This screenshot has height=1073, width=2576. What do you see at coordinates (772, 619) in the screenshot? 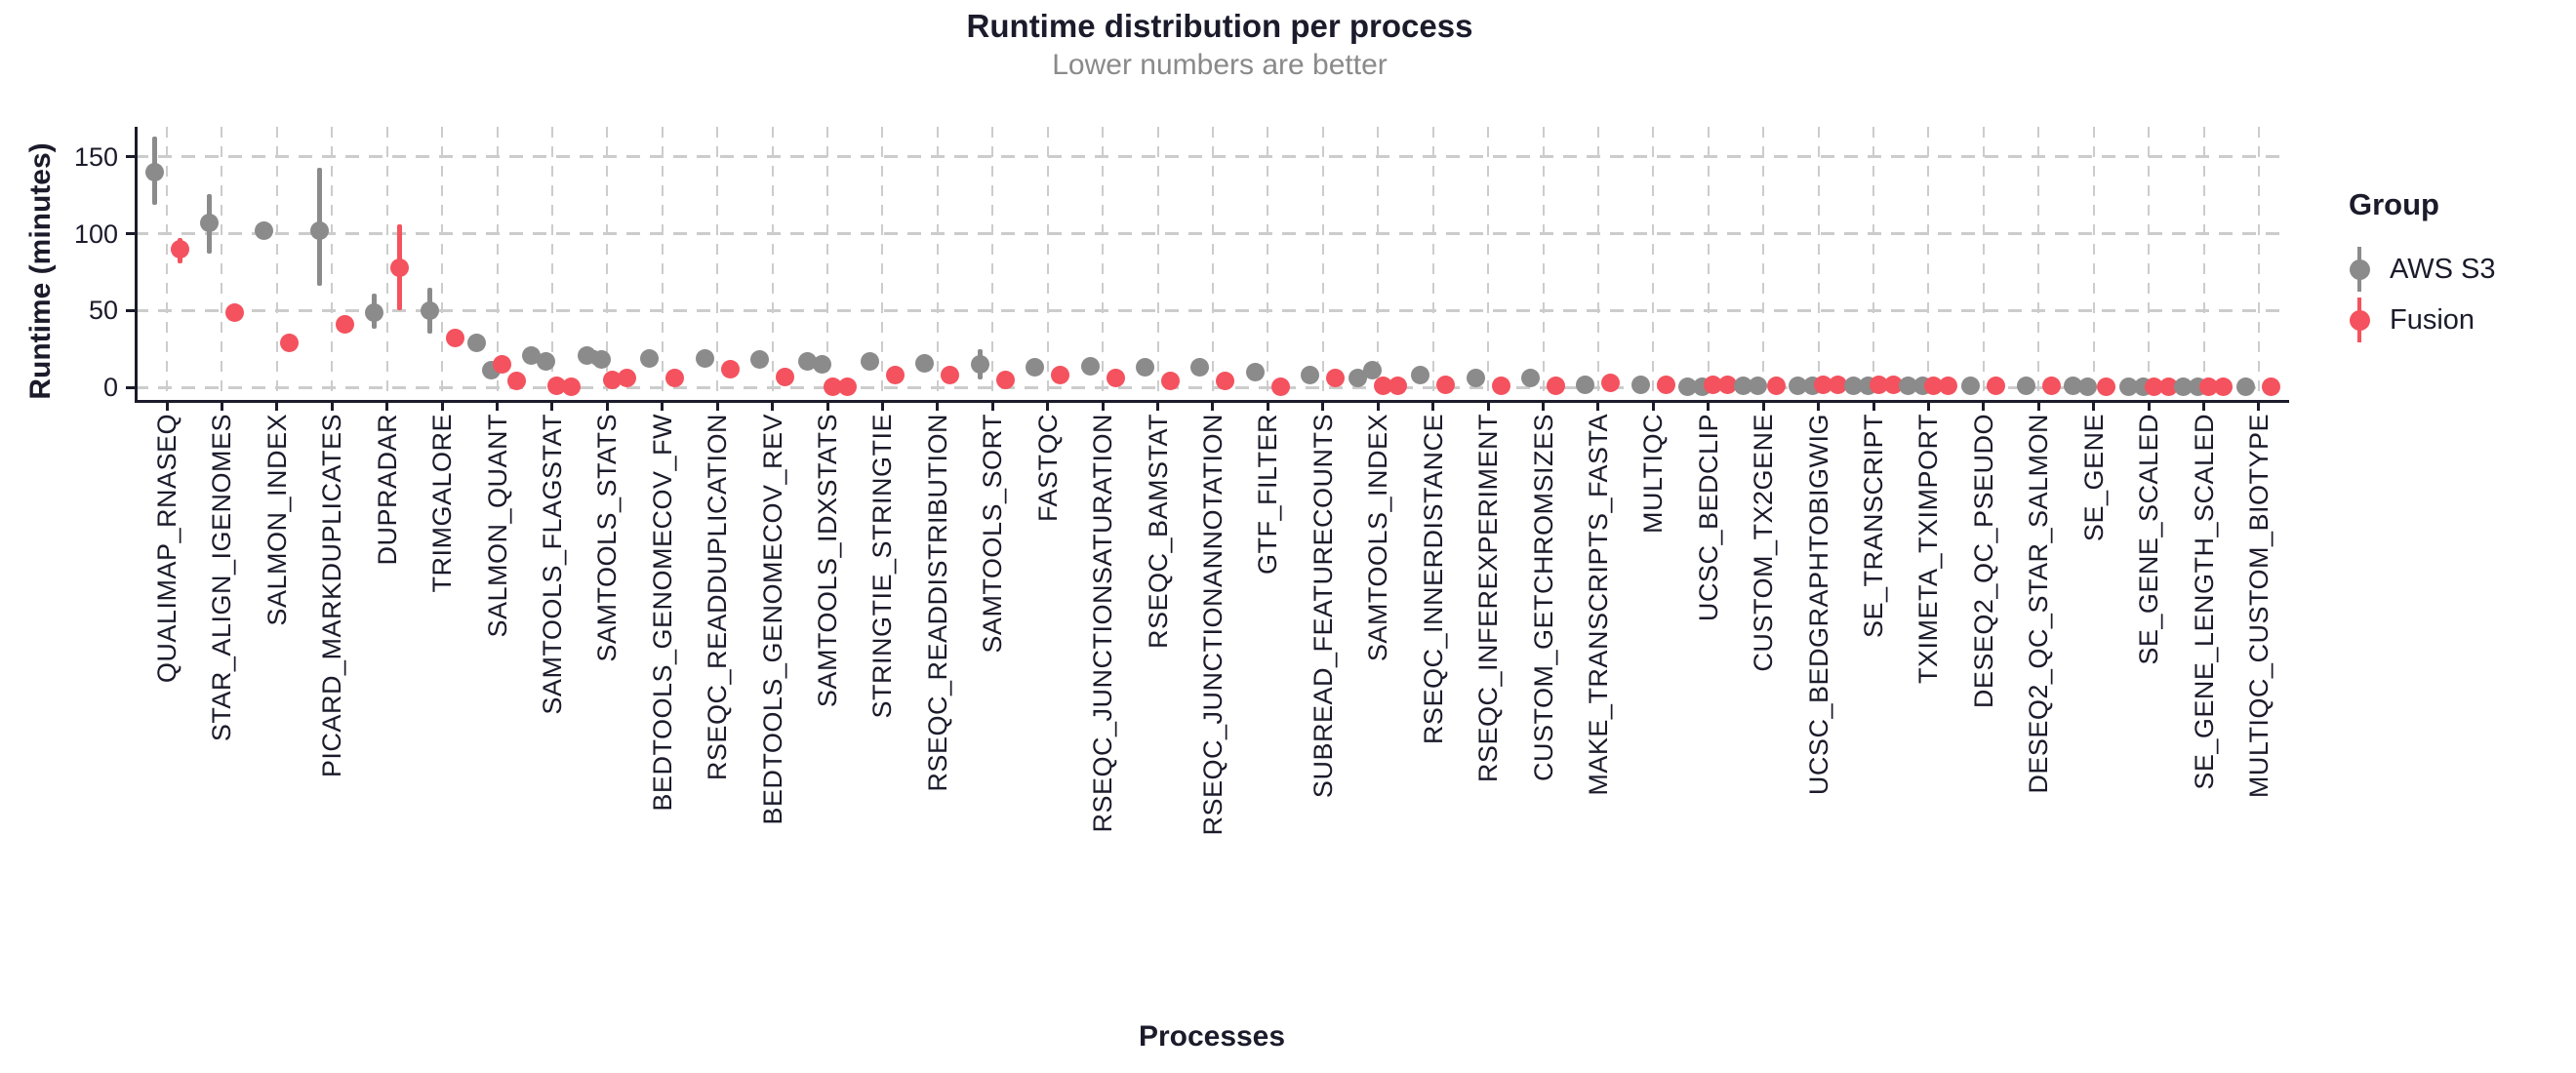
I see `x-tick-label: BEDTOOLS_GENOMECOV_REV` at bounding box center [772, 619].